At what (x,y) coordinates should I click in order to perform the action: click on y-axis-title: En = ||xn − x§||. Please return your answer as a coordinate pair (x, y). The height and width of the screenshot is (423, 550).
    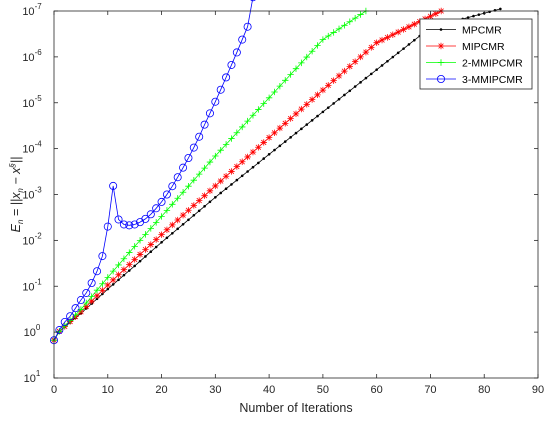
    Looking at the image, I should click on (16, 195).